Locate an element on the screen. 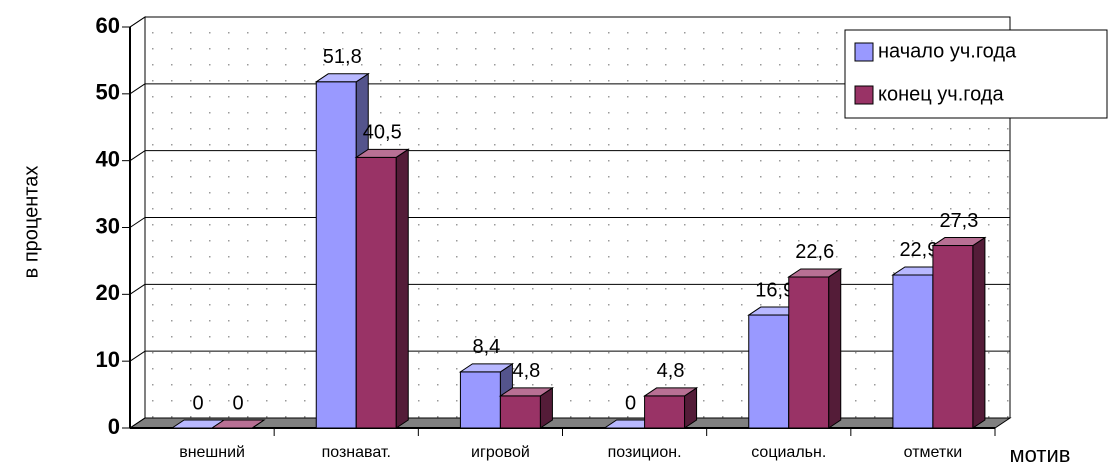 This screenshot has width=1110, height=470. value-label: 22,6 is located at coordinates (814, 252).